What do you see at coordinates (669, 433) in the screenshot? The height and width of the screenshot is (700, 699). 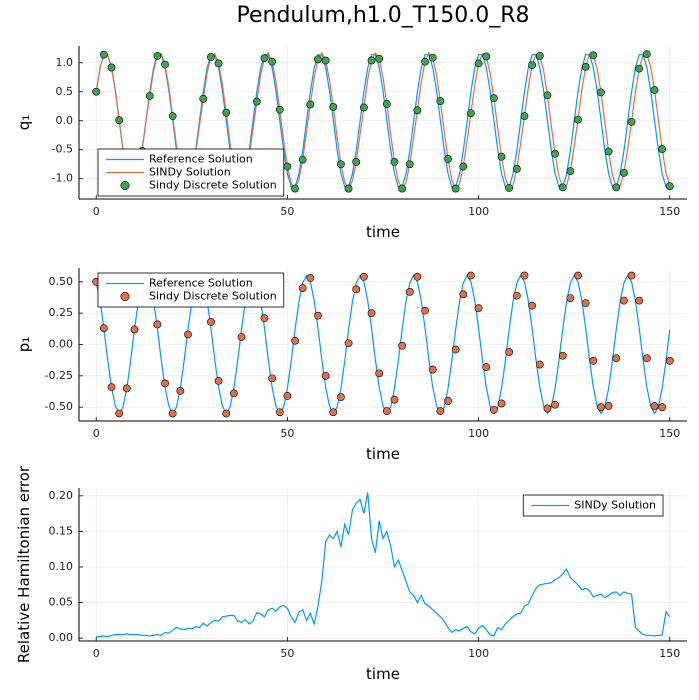 I see `x-tick-label: 150` at bounding box center [669, 433].